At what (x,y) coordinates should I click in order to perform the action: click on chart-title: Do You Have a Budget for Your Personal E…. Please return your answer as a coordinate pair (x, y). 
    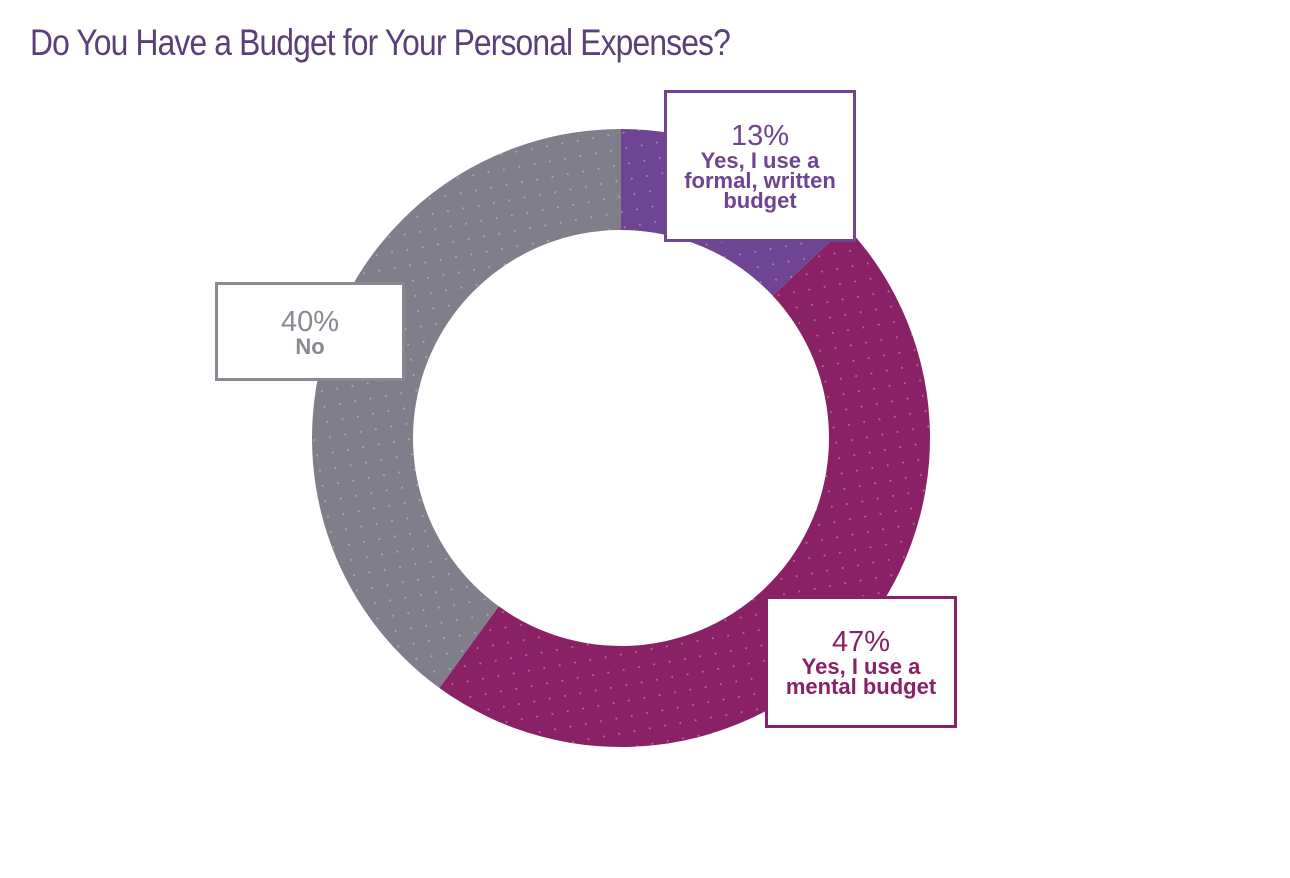
    Looking at the image, I should click on (380, 42).